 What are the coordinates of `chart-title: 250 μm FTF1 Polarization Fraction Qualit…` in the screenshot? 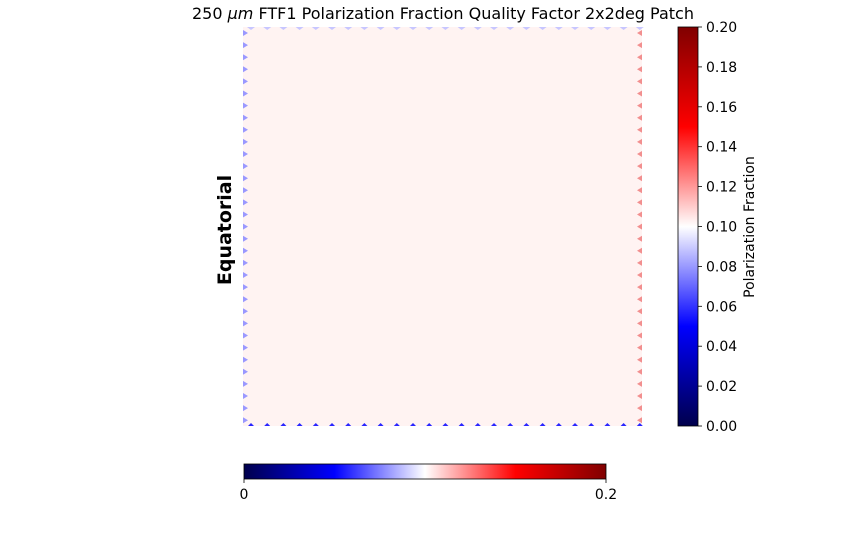 It's located at (425, 13).